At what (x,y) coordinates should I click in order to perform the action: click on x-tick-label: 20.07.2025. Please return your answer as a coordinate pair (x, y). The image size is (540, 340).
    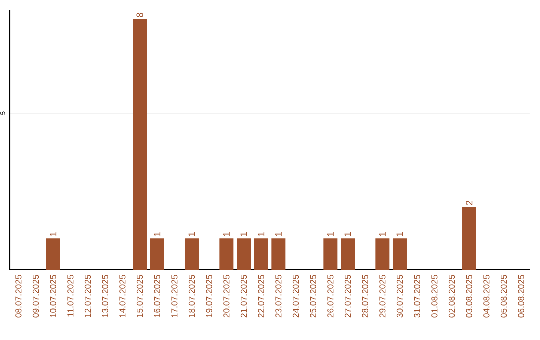
    Looking at the image, I should click on (227, 296).